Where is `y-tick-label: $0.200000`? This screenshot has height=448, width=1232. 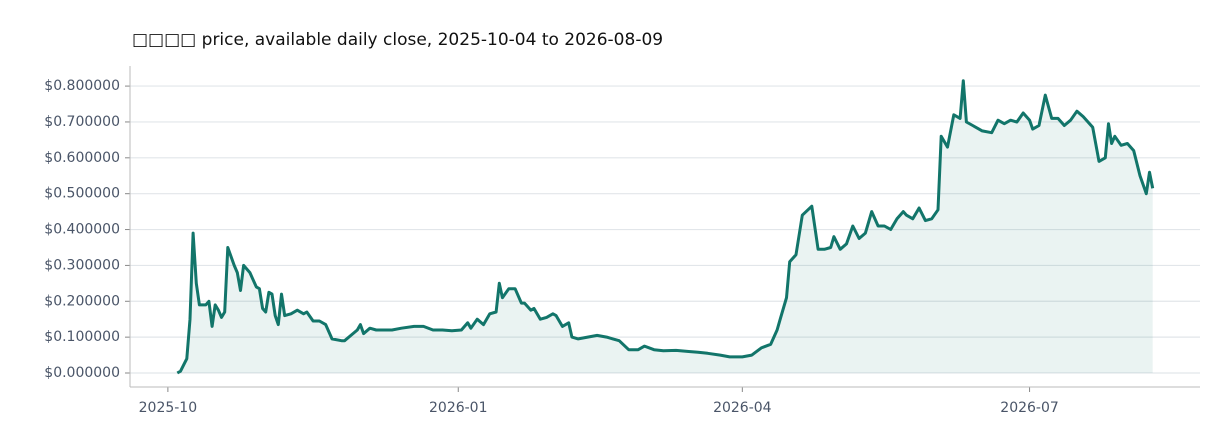 y-tick-label: $0.200000 is located at coordinates (82, 301).